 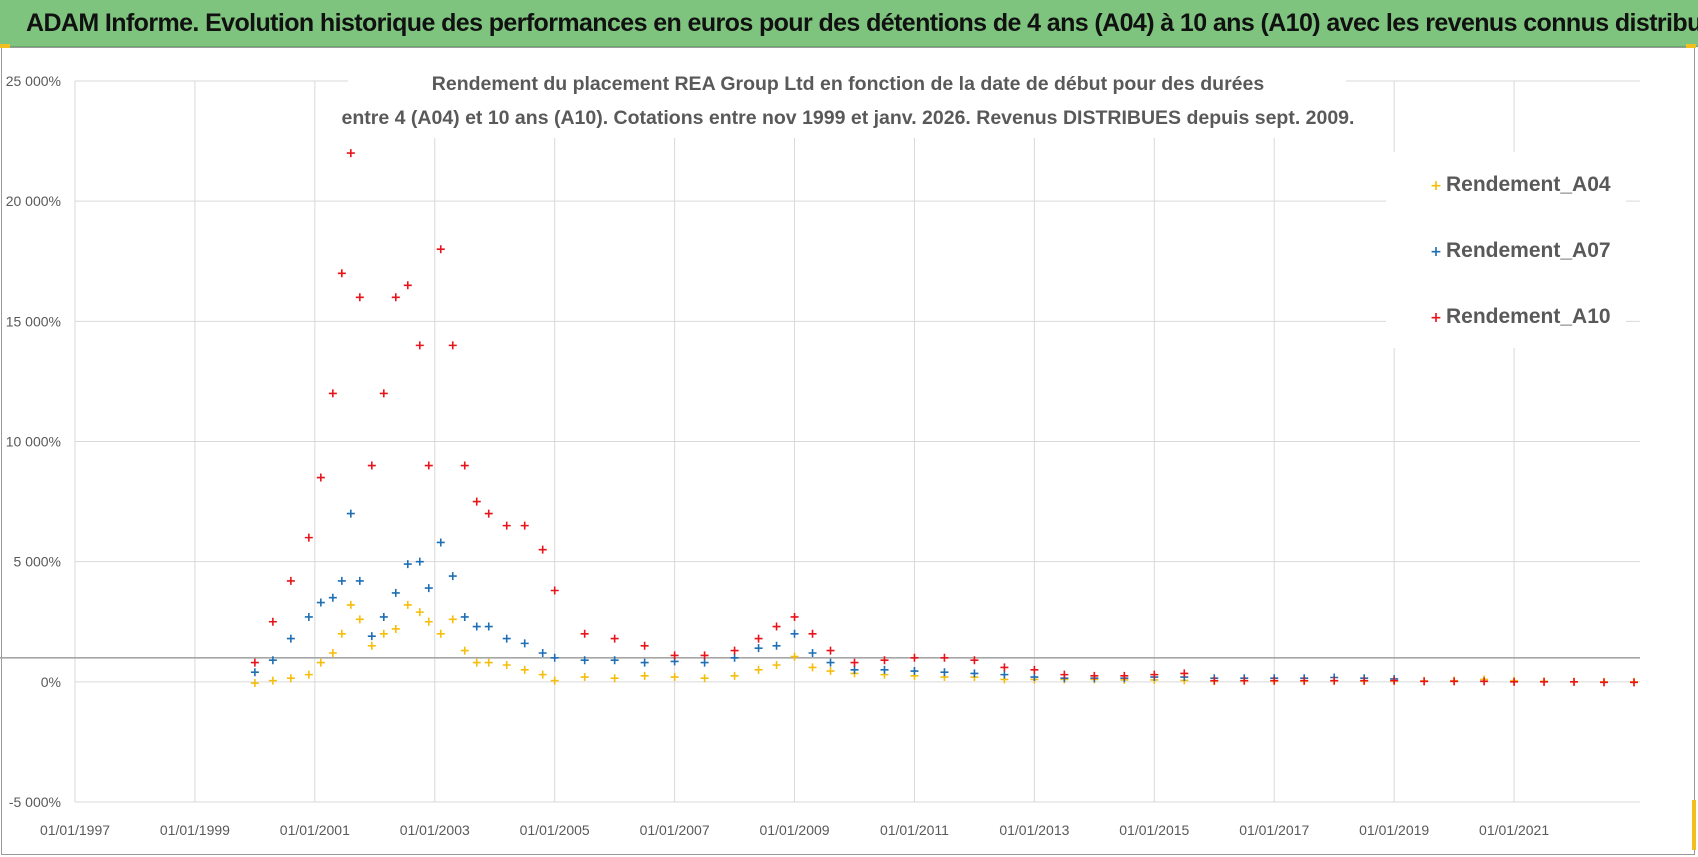 I want to click on x-tick-label: 01/01/2013, so click(x=1034, y=830).